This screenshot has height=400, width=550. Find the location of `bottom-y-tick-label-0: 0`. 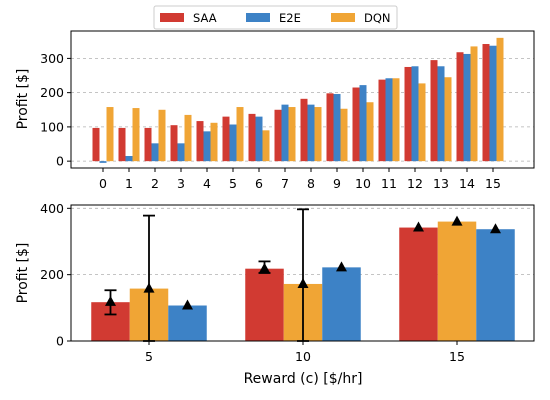

bottom-y-tick-label-0: 0 is located at coordinates (60, 341).